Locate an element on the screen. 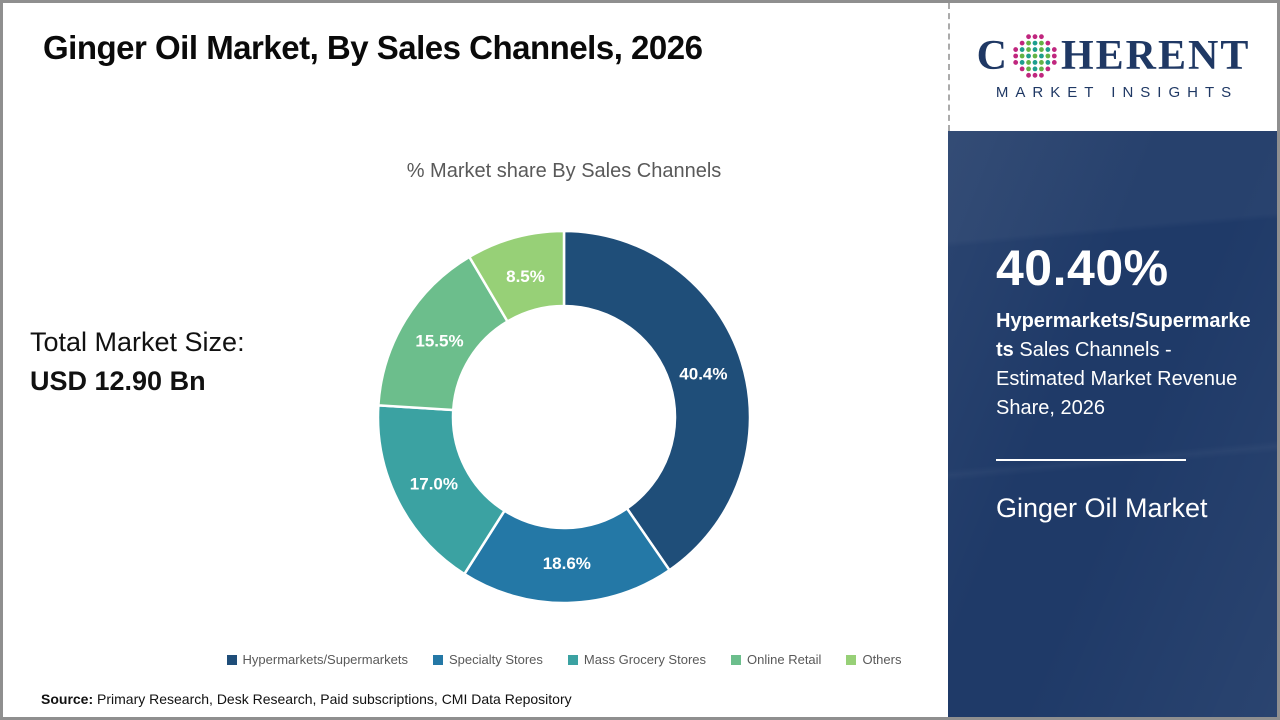 The height and width of the screenshot is (720, 1280). legend-label: Online Retail is located at coordinates (784, 659).